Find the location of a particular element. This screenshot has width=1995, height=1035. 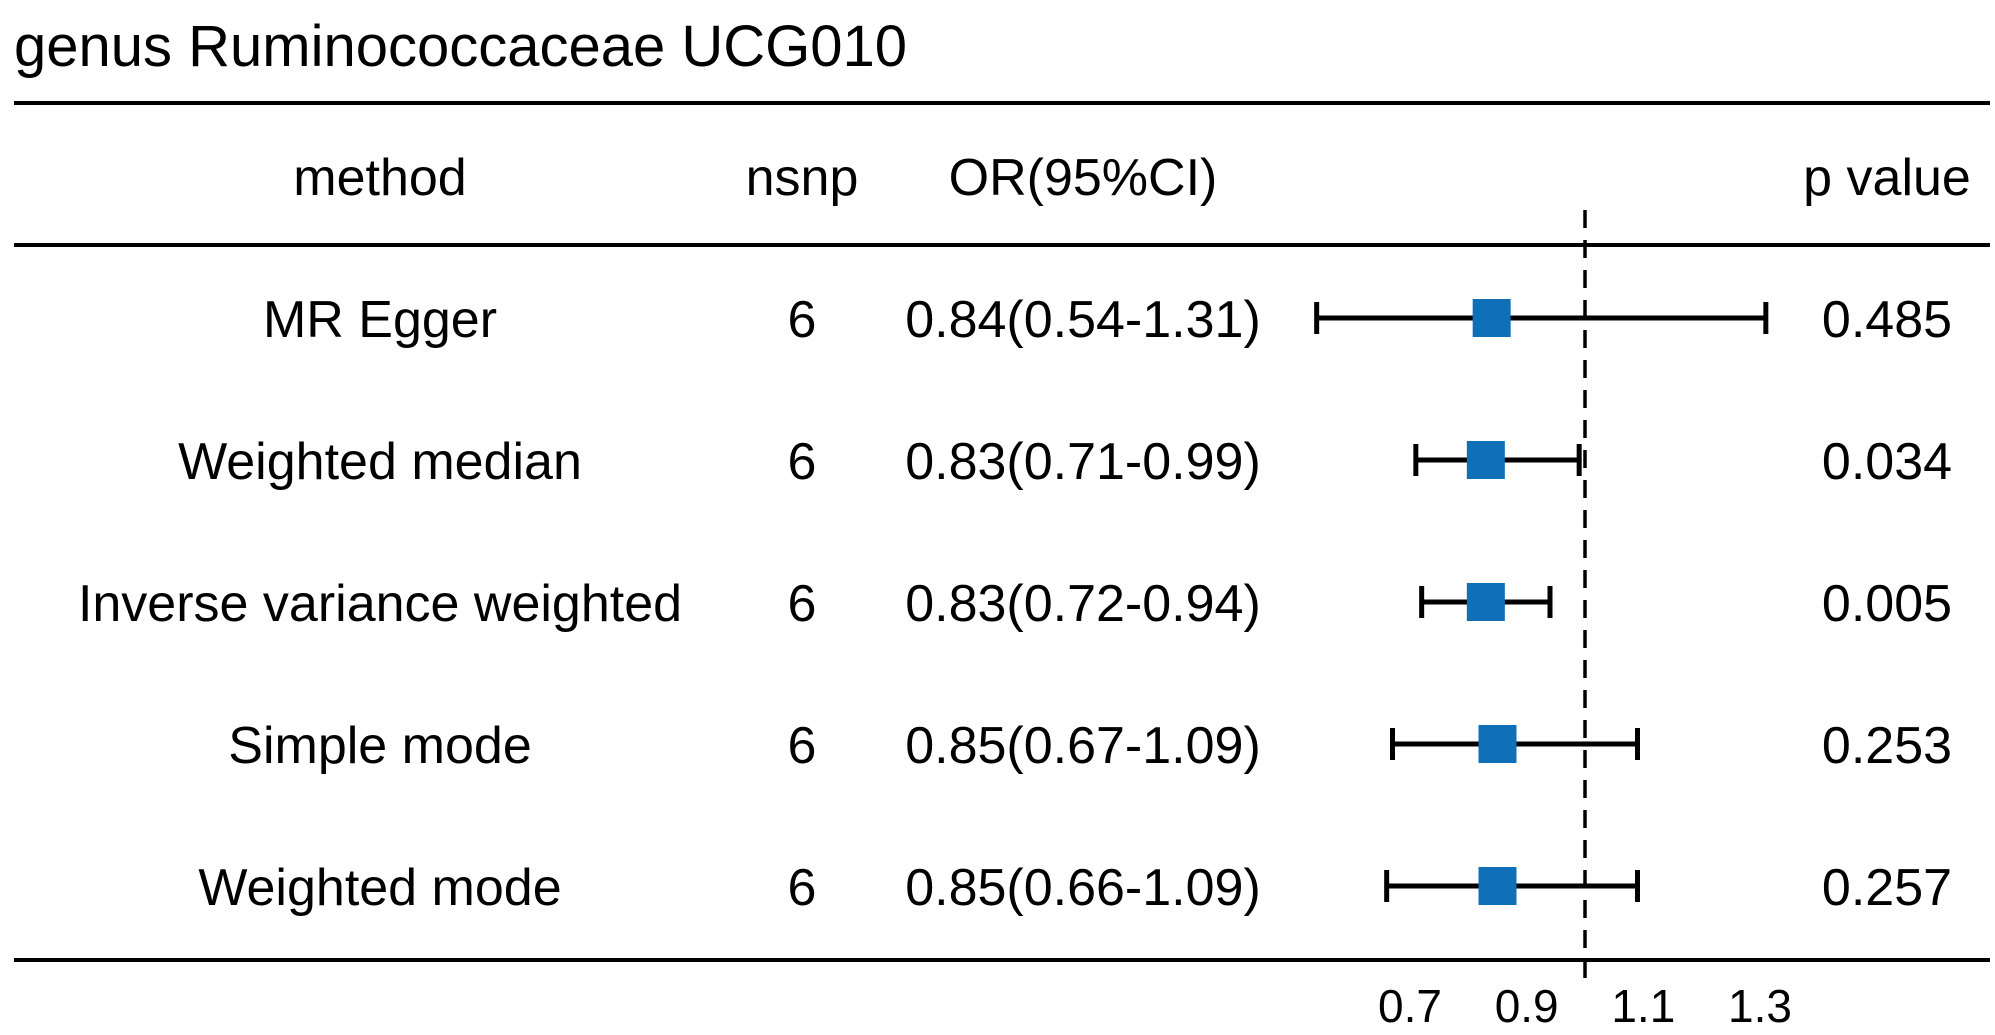

x-tick-label: 0.9 is located at coordinates (1527, 1006).